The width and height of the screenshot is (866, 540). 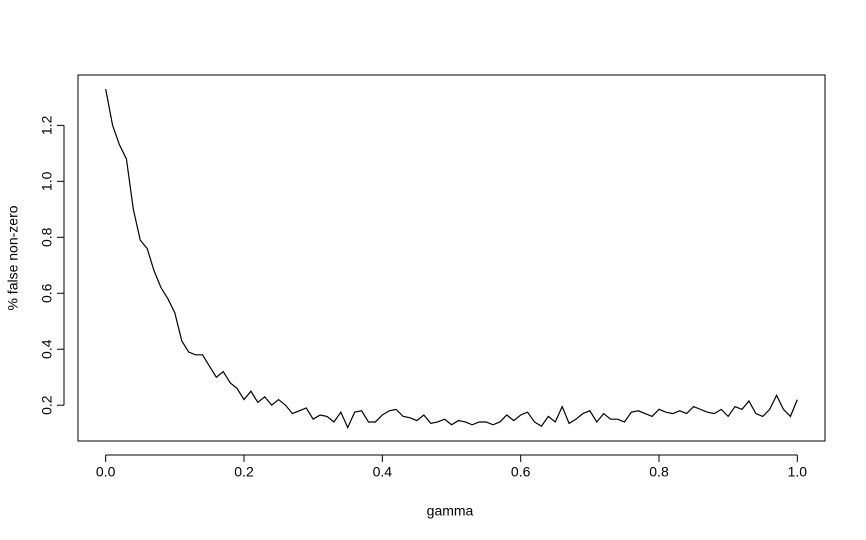 What do you see at coordinates (450, 511) in the screenshot?
I see `x-axis-label: gamma` at bounding box center [450, 511].